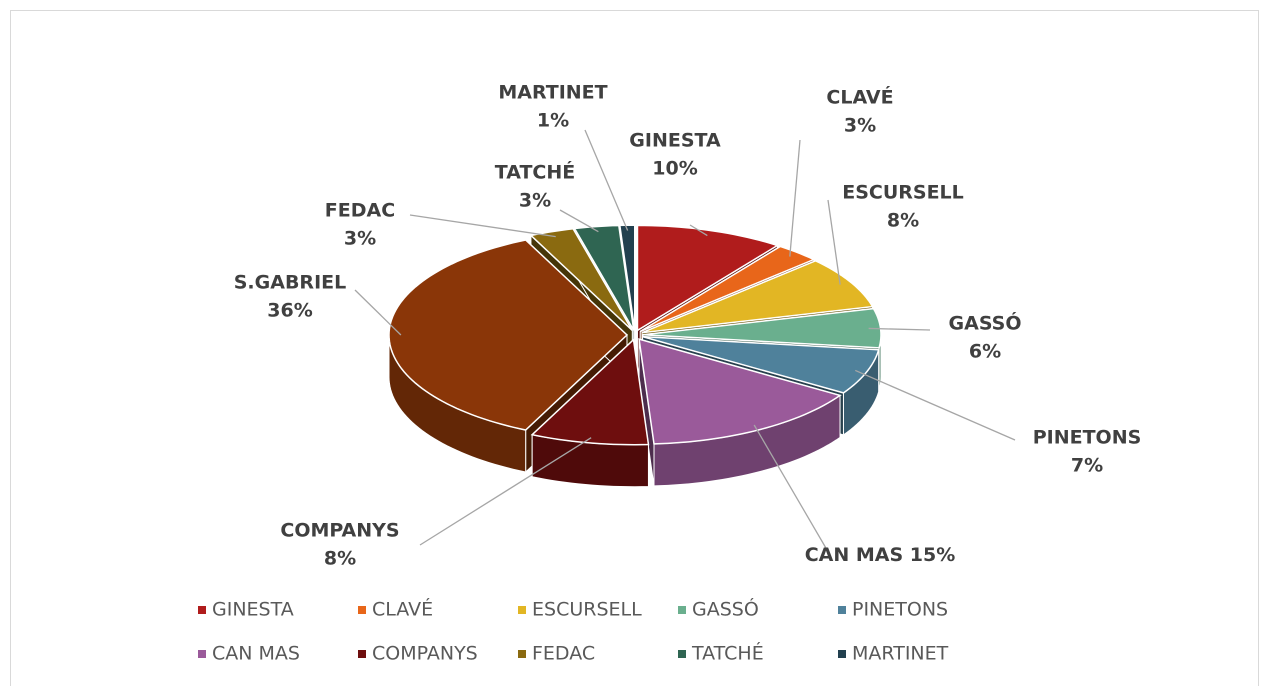  Describe the element at coordinates (725, 609) in the screenshot. I see `legend-label: GASSÓ` at that location.